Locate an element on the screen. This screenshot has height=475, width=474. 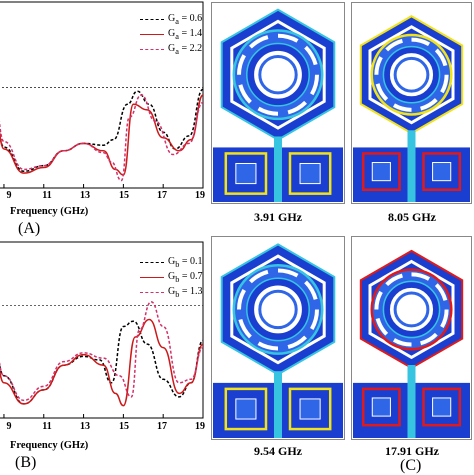
panel-label-b: (B) is located at coordinates (26, 462).